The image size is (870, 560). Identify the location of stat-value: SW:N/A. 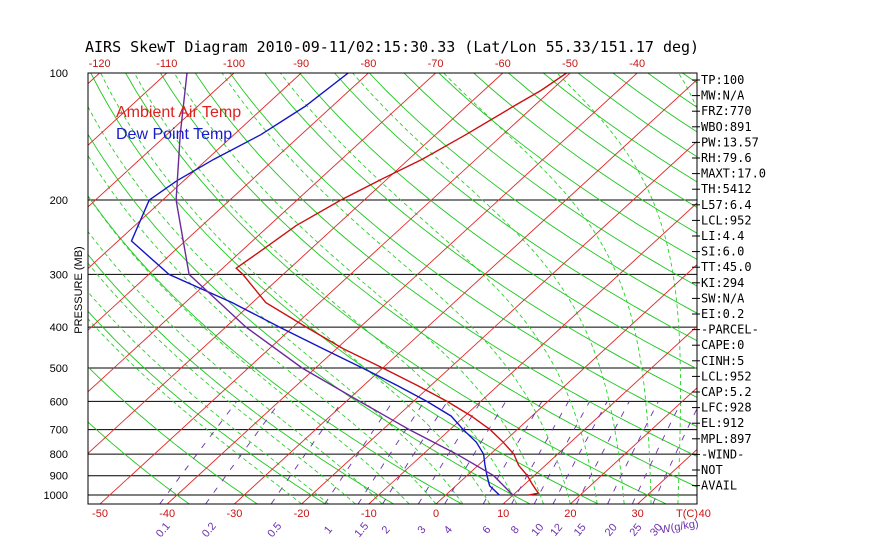
(723, 298).